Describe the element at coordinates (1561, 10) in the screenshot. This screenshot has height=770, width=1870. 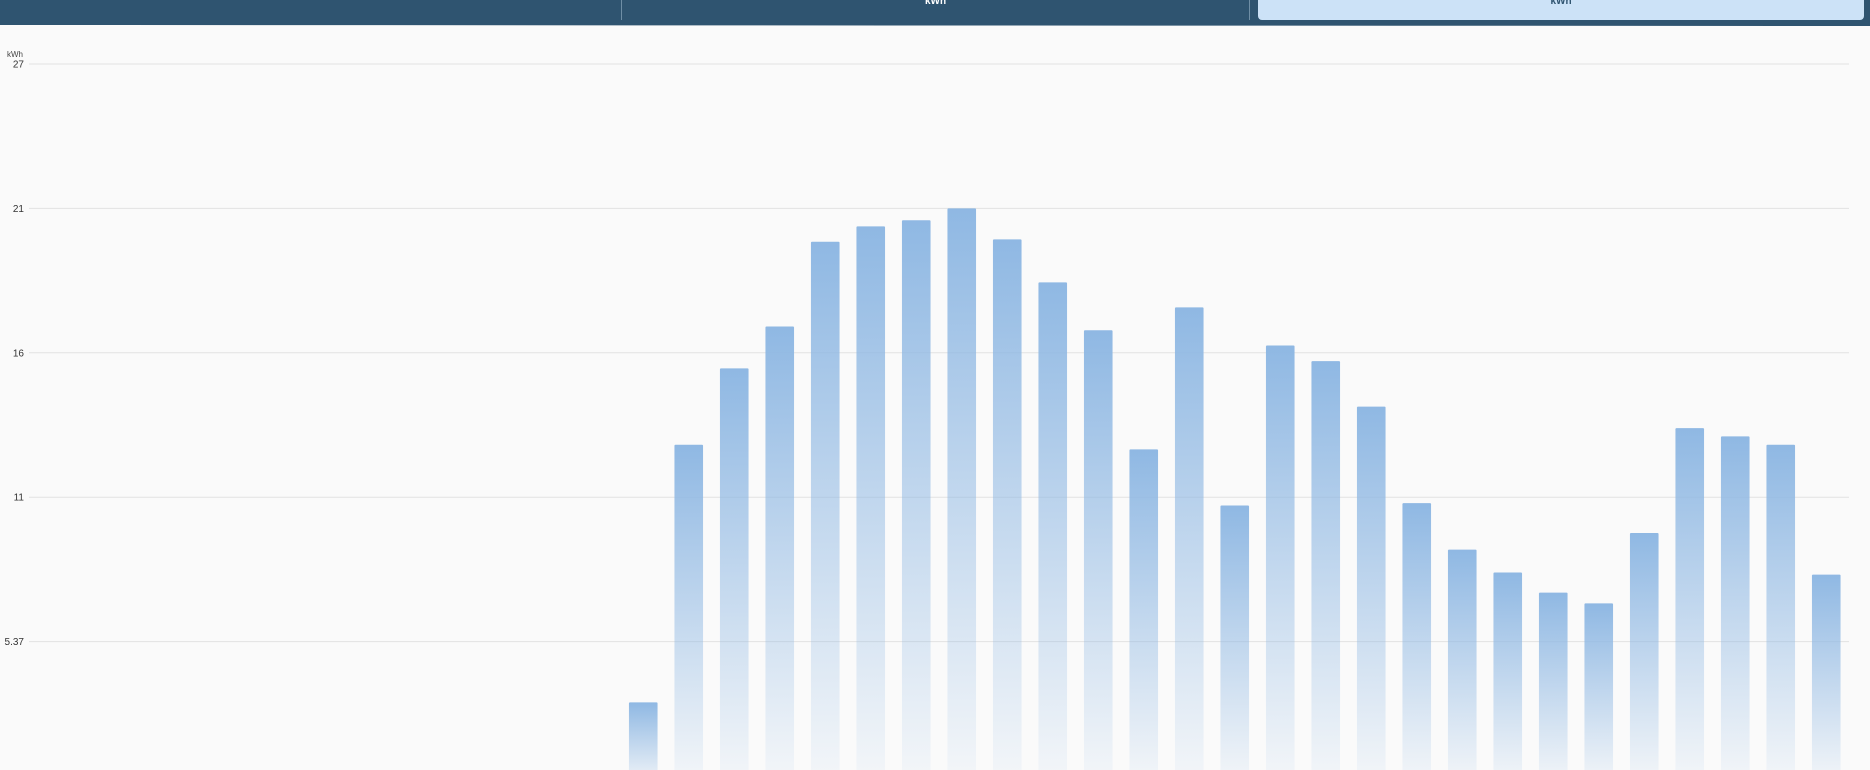
I see `tab-3-selected: kWh` at that location.